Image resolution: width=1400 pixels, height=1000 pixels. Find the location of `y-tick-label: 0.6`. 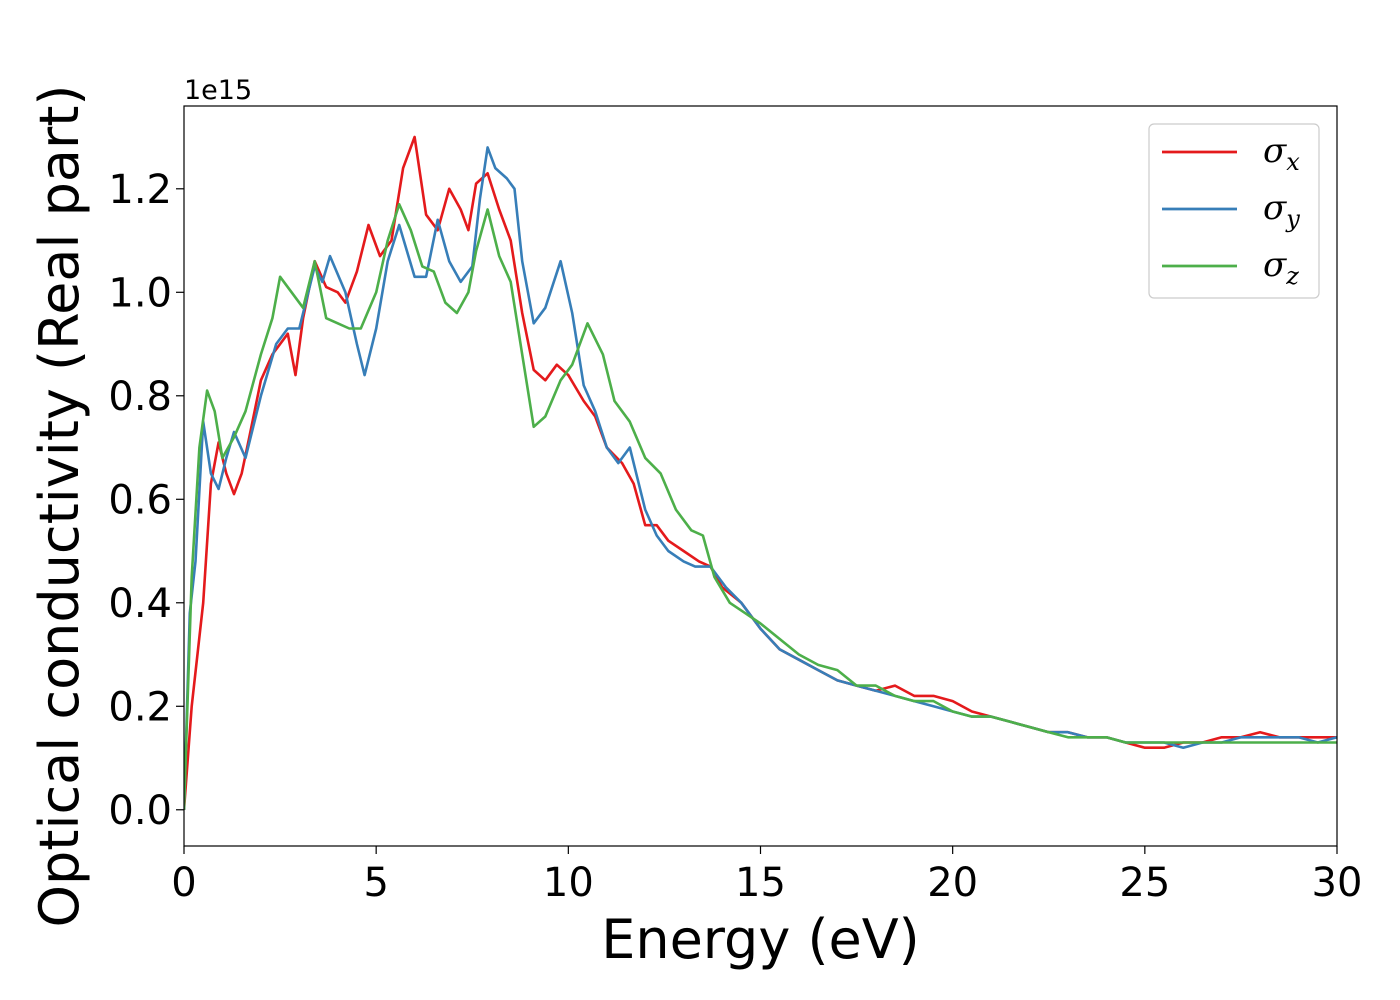

y-tick-label: 0.6 is located at coordinates (140, 500).